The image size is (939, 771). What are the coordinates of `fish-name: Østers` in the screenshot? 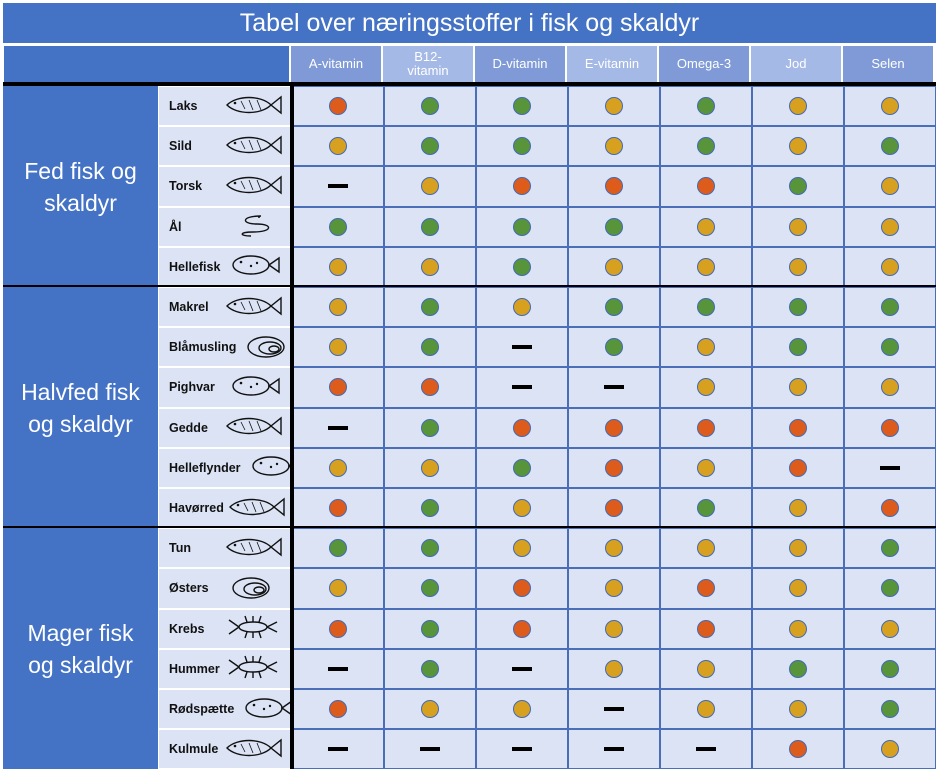 It's located at (189, 588).